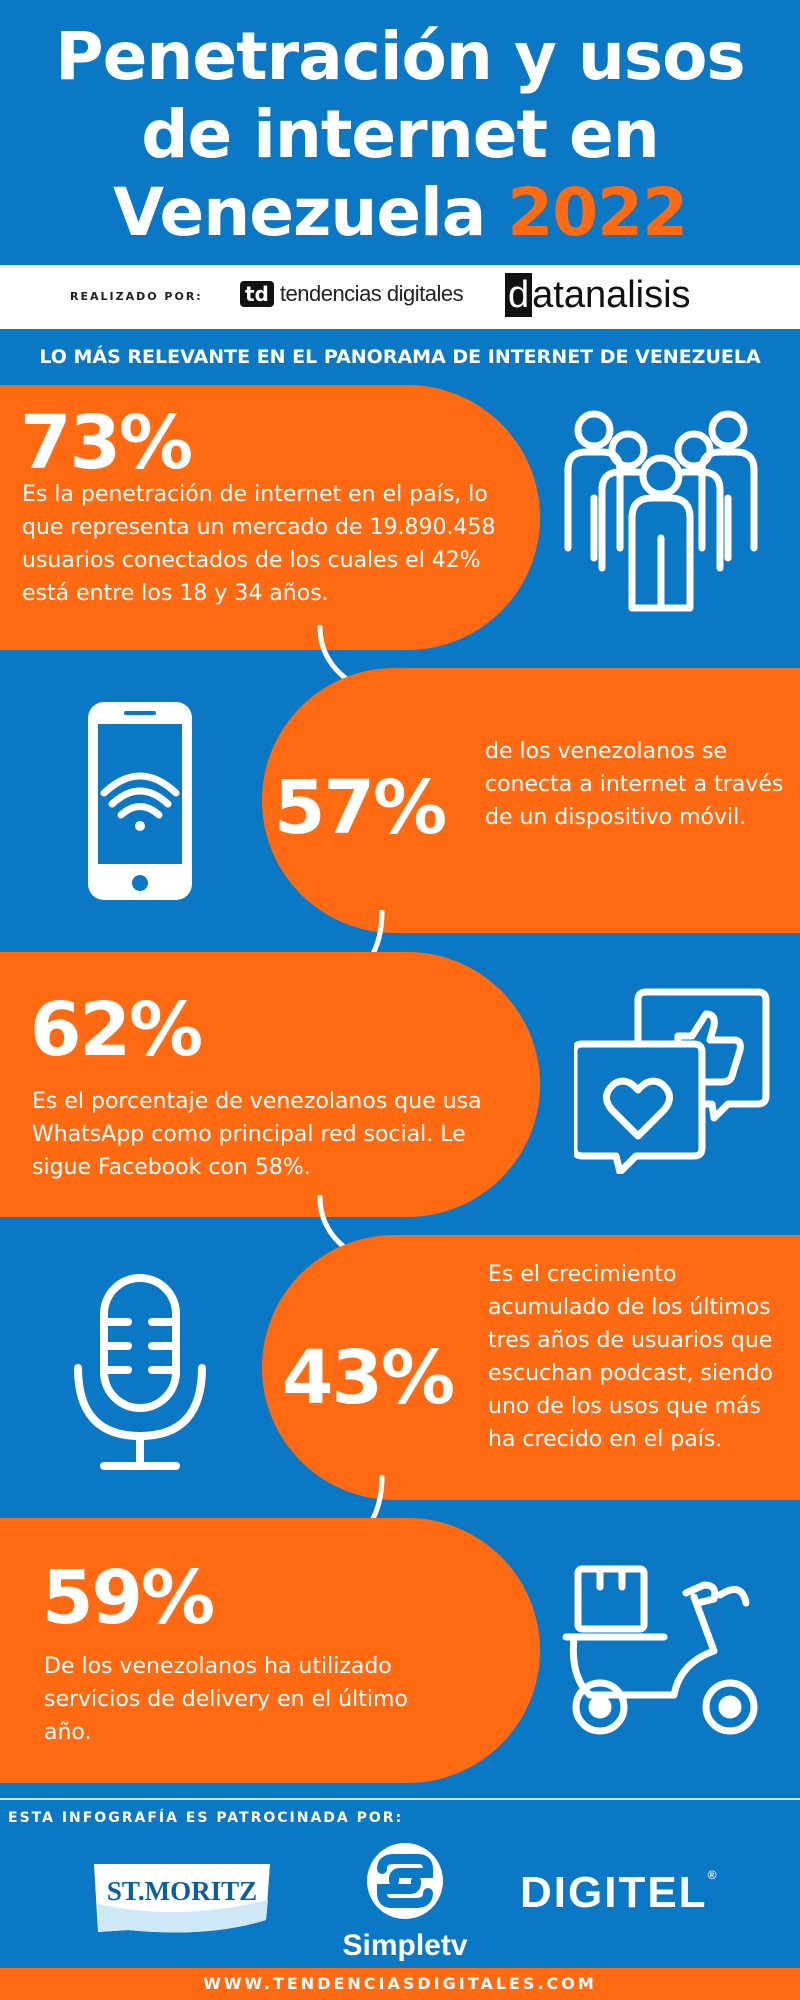 The width and height of the screenshot is (800, 2000). Describe the element at coordinates (660, 1650) in the screenshot. I see `delivery-scooter-icon` at that location.